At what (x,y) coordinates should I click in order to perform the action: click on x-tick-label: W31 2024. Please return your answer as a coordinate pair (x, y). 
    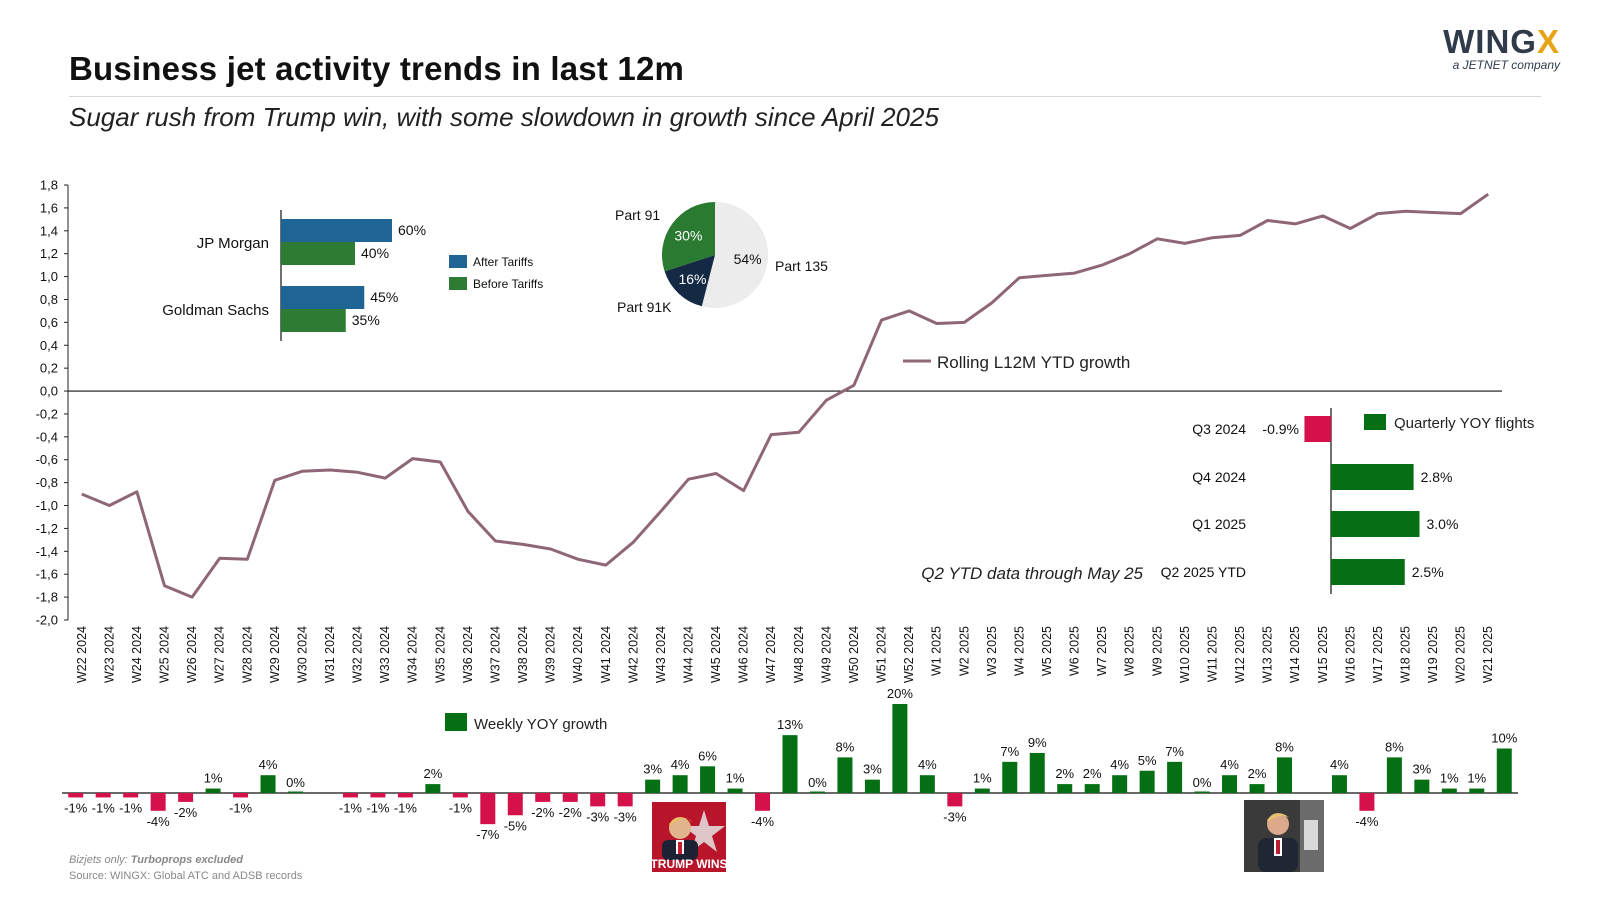
    Looking at the image, I should click on (330, 654).